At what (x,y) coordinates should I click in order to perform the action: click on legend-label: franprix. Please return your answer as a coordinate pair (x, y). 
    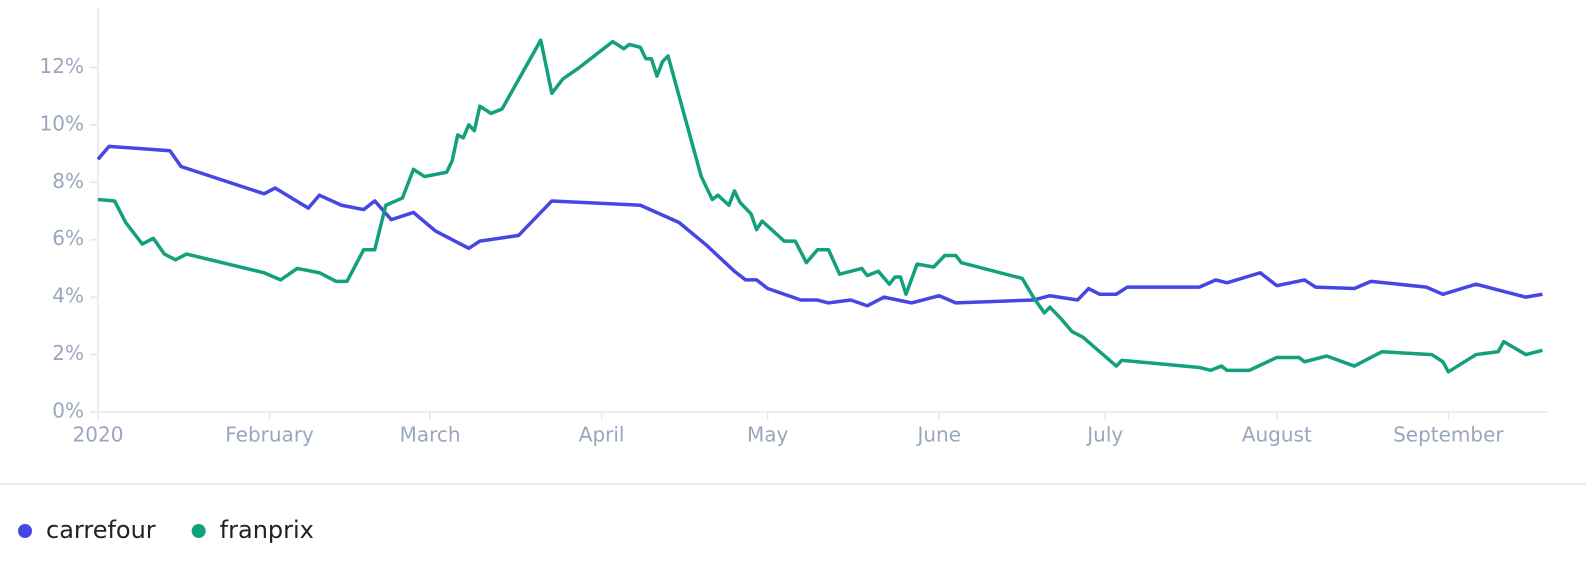
    Looking at the image, I should click on (267, 530).